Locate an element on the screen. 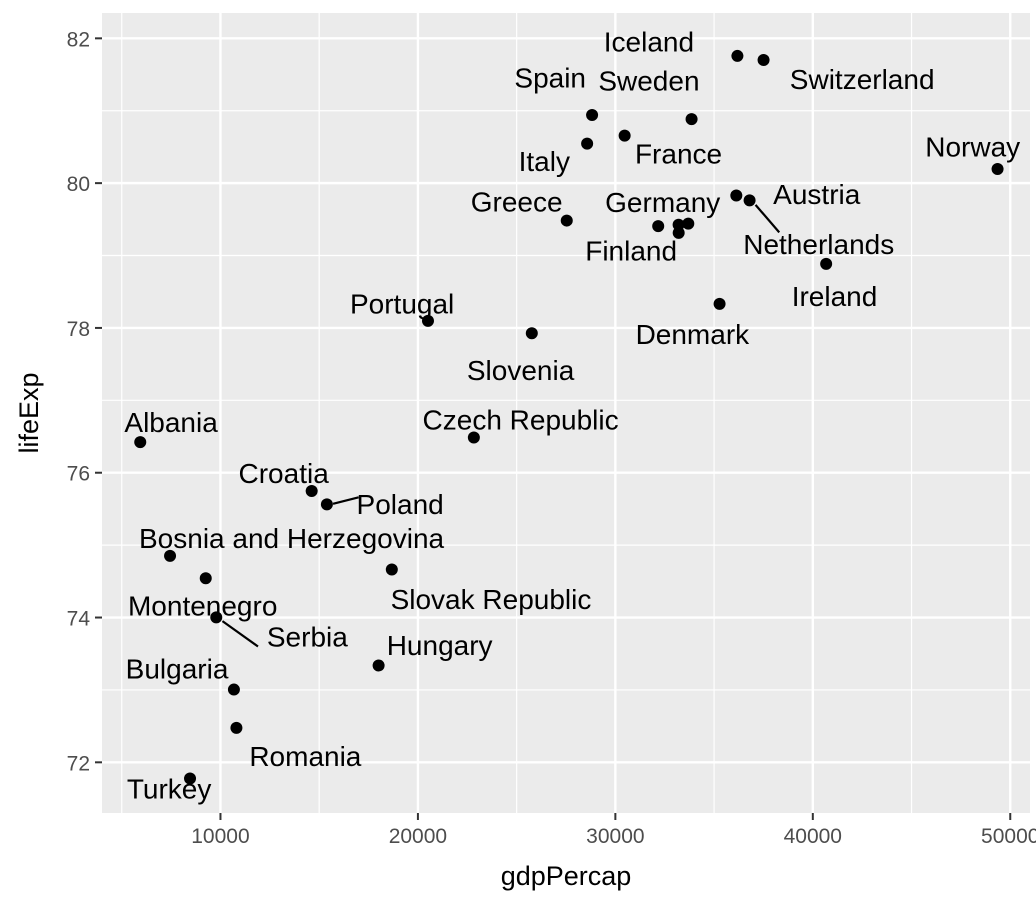  x-tick-label: 10000 is located at coordinates (220, 836).